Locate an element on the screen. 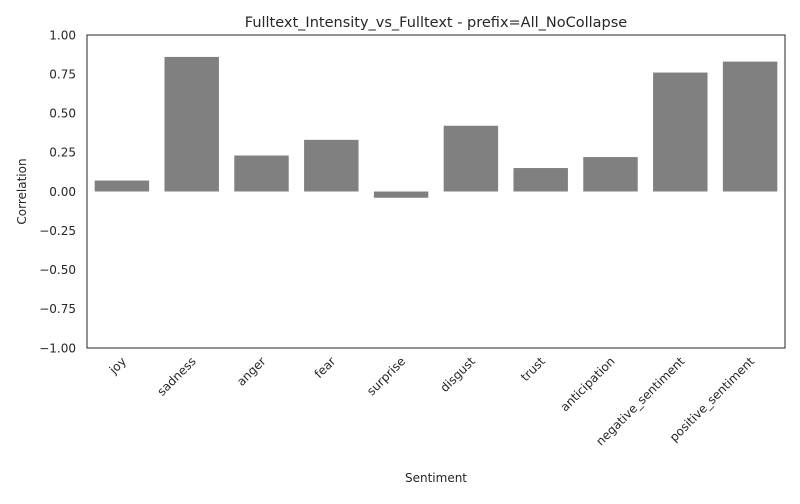  y-tick-label: −0.50 is located at coordinates (57, 270).